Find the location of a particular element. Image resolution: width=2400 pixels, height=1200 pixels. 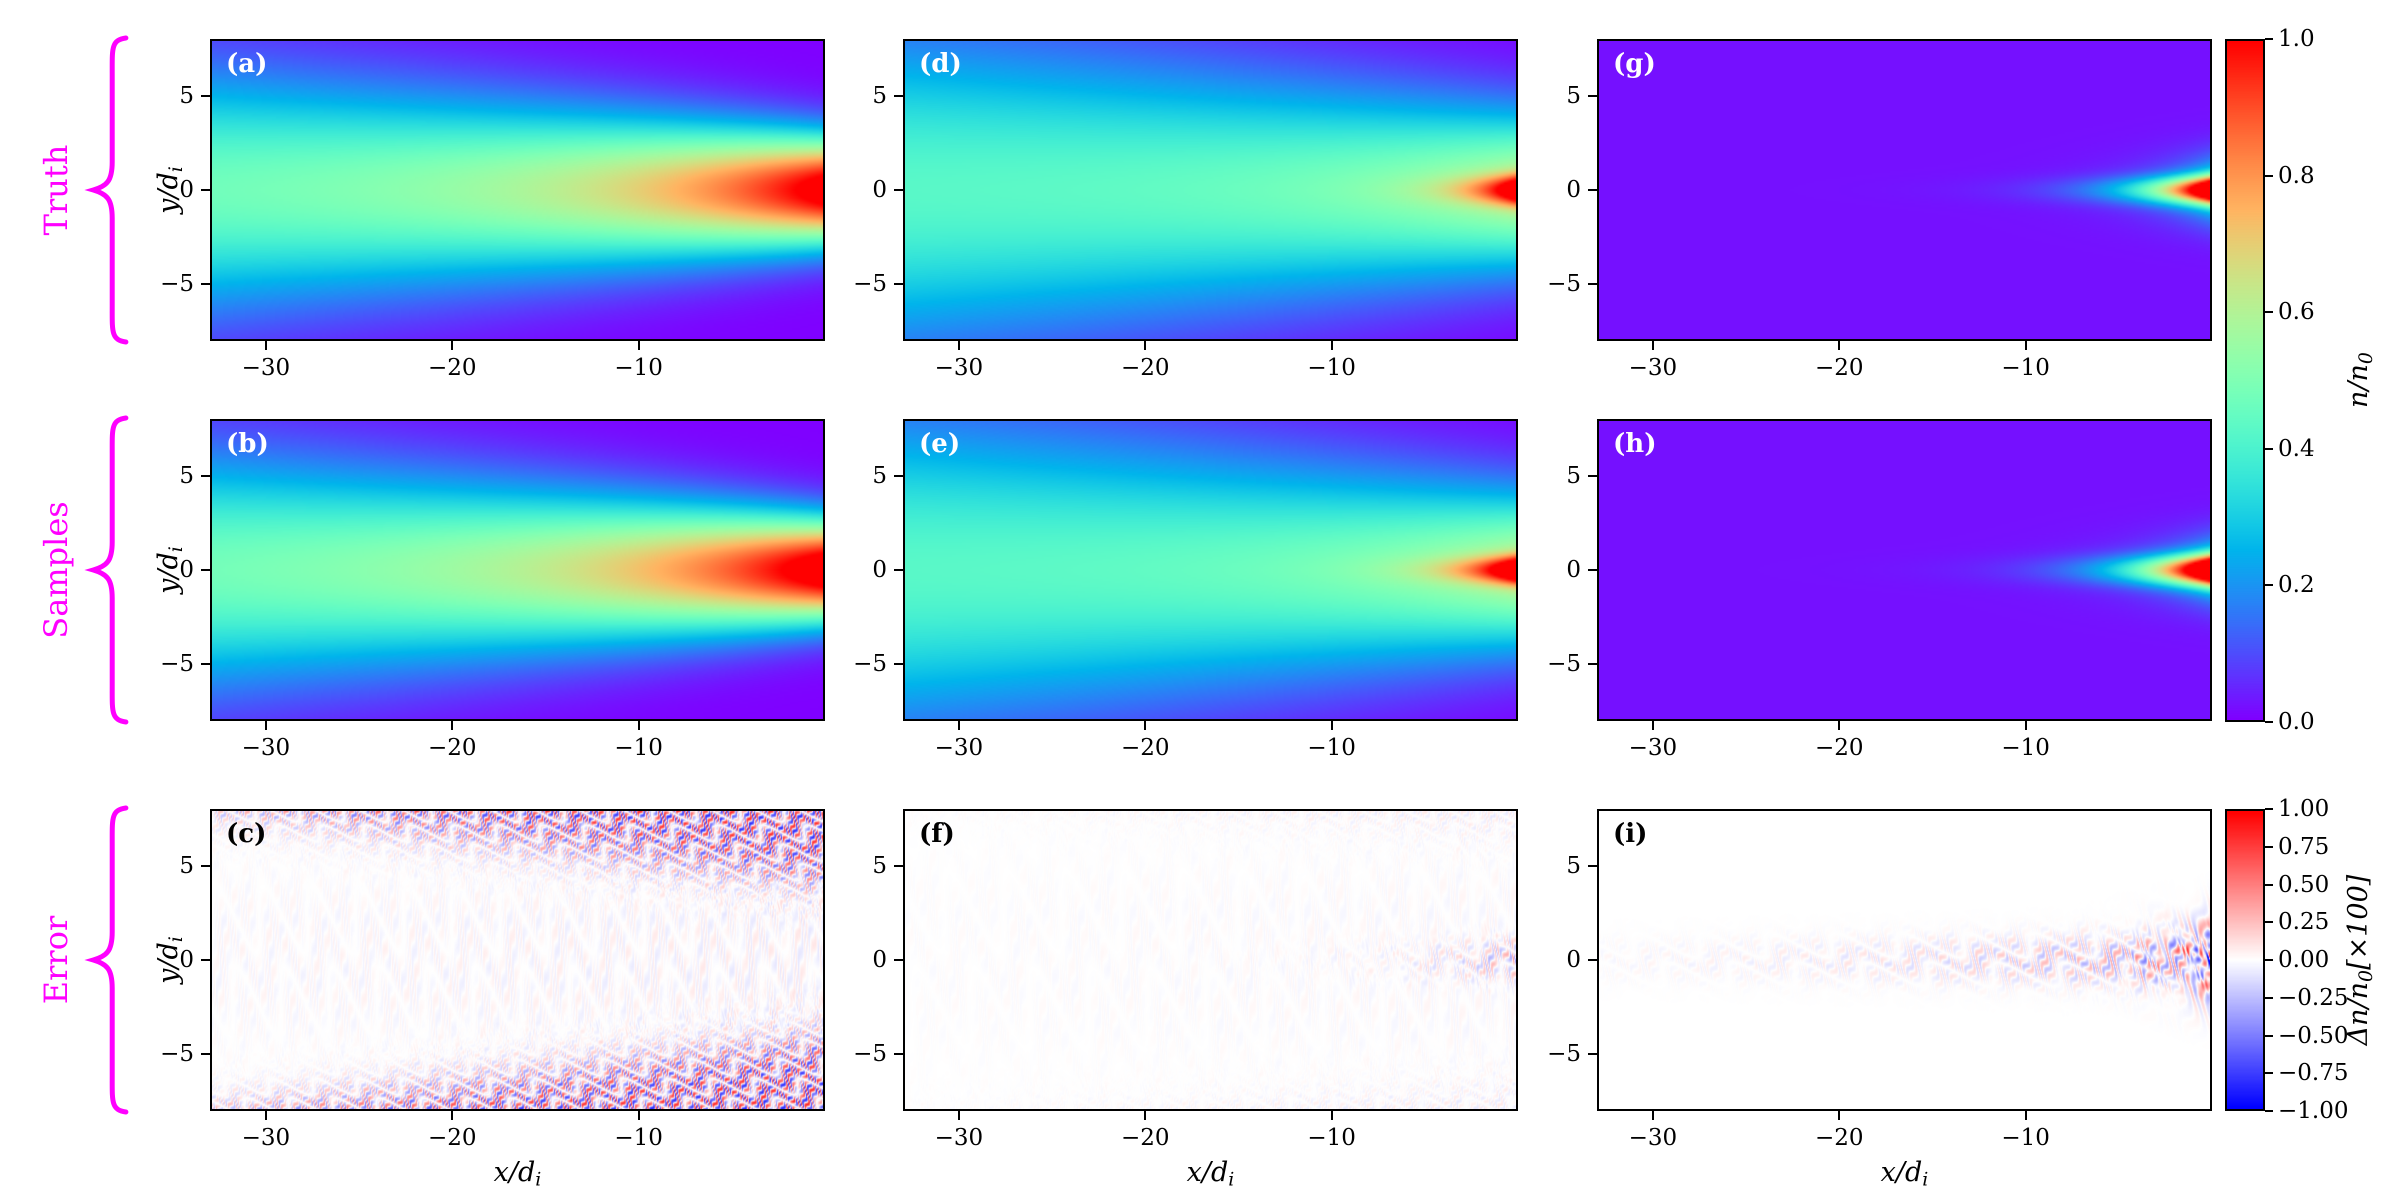

heatmap-canvas-h is located at coordinates (1904, 570).